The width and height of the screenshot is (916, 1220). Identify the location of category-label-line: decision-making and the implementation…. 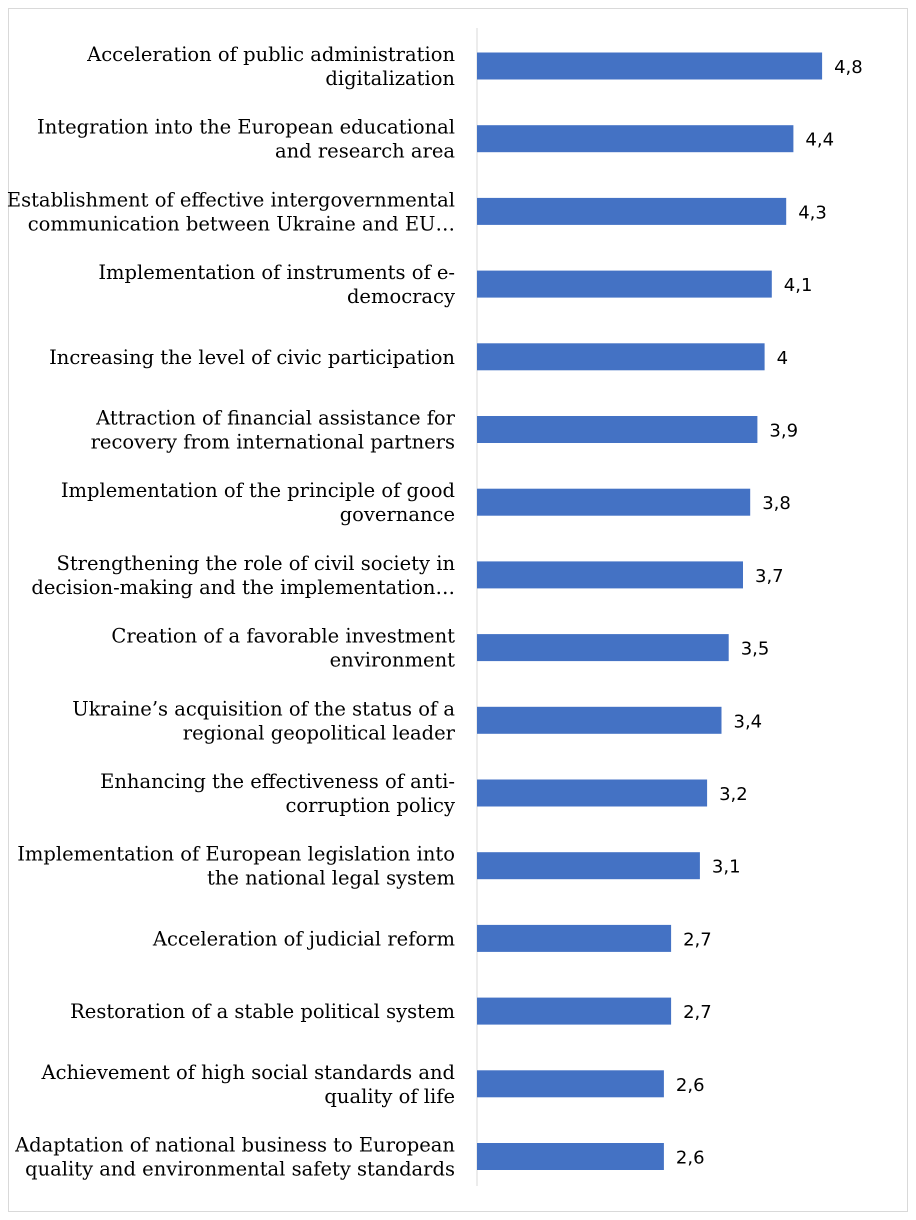
(243, 587).